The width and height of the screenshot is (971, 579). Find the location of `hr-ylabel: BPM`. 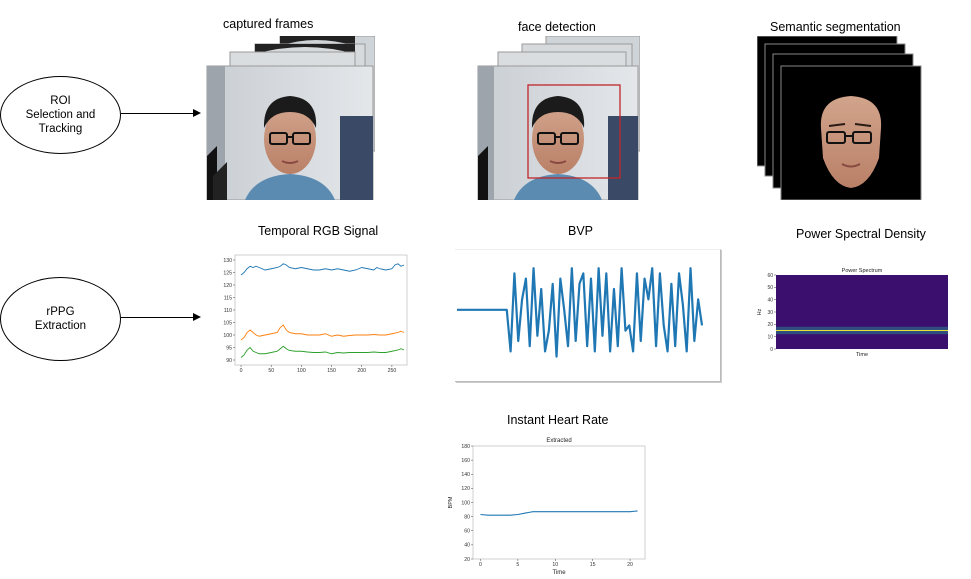

hr-ylabel: BPM is located at coordinates (451, 502).